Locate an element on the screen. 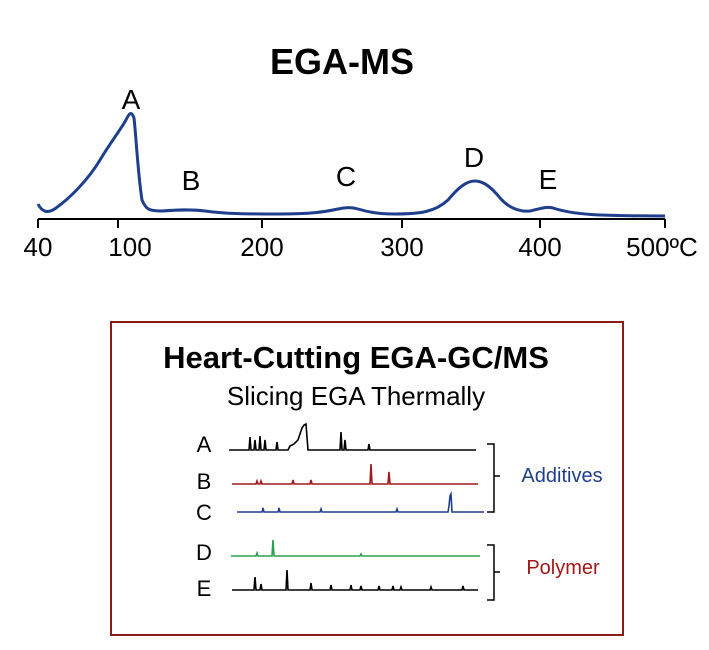 This screenshot has height=650, width=709. group-label-polymer: Polymer is located at coordinates (563, 568).